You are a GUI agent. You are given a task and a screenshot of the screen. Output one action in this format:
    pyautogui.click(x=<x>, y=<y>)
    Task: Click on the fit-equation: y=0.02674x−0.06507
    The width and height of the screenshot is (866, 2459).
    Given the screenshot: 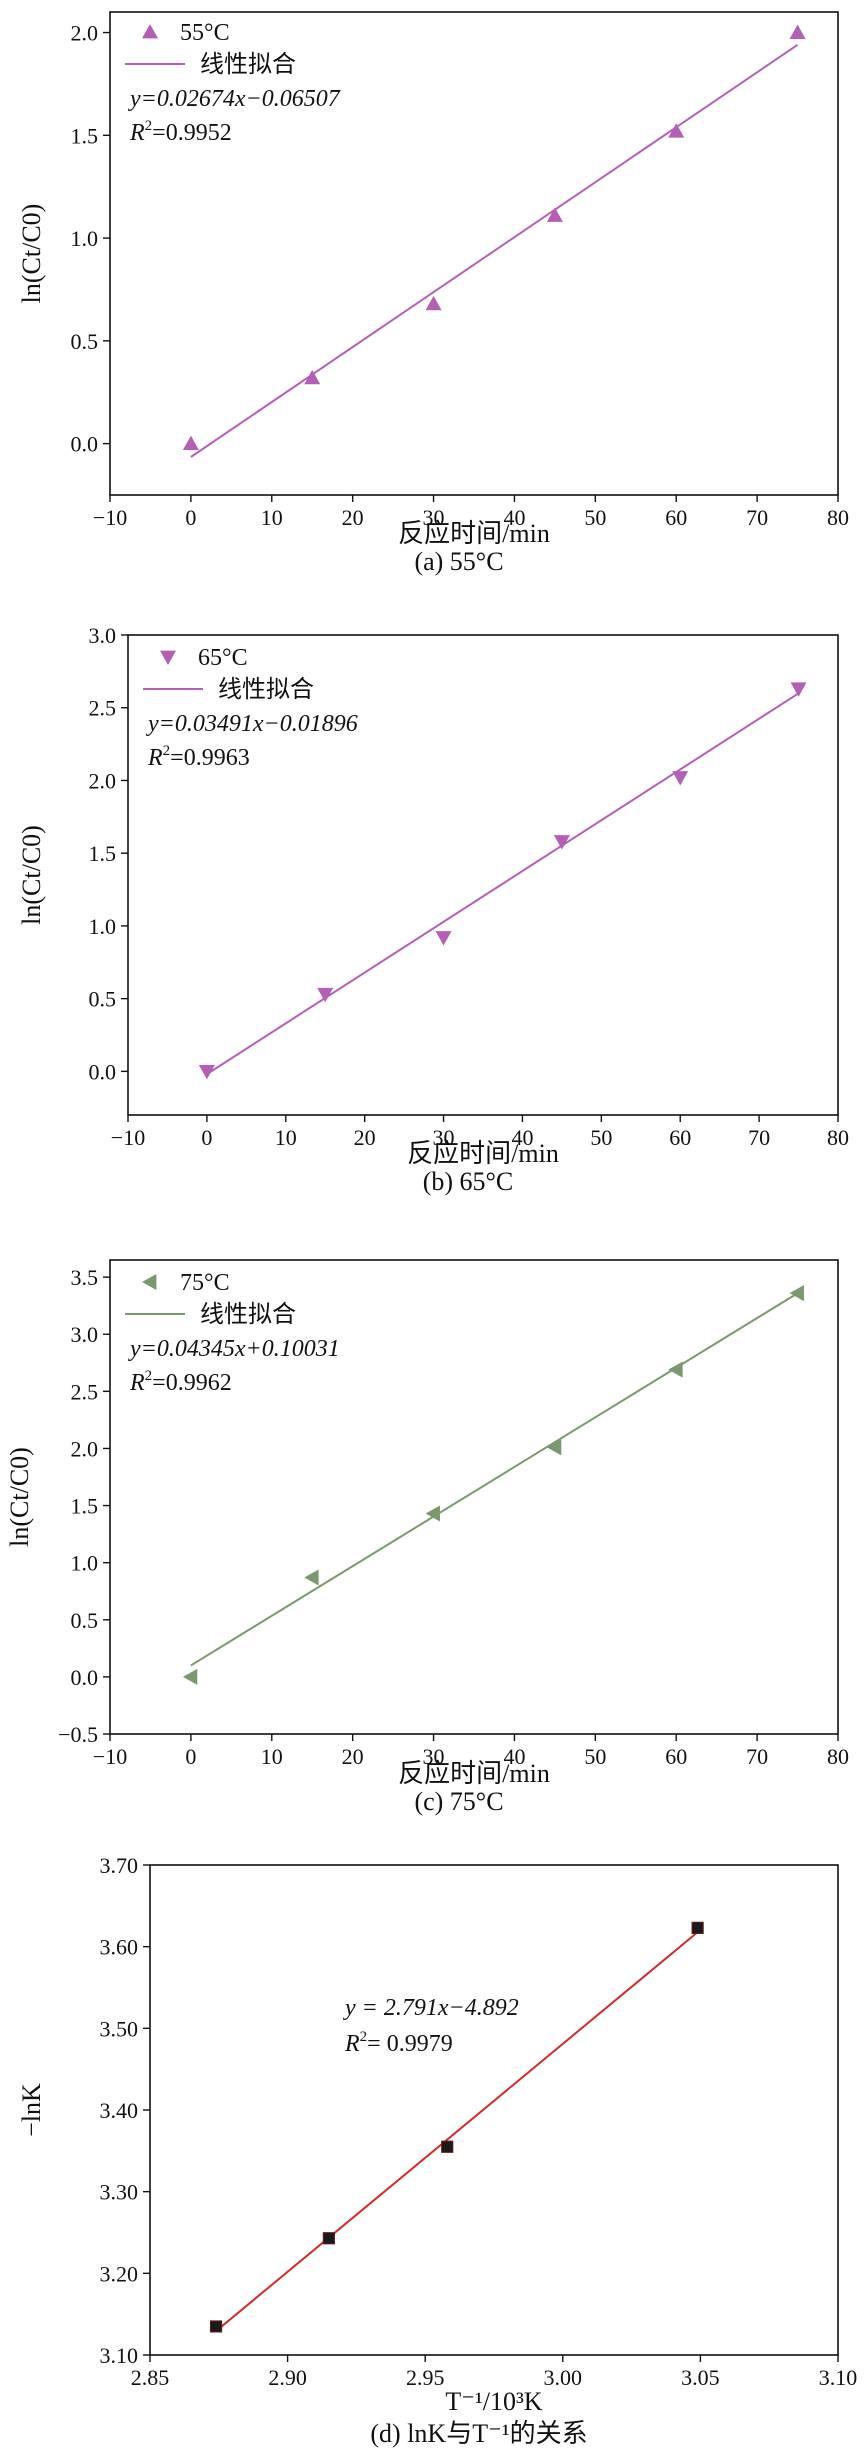 What is the action you would take?
    pyautogui.click(x=234, y=99)
    